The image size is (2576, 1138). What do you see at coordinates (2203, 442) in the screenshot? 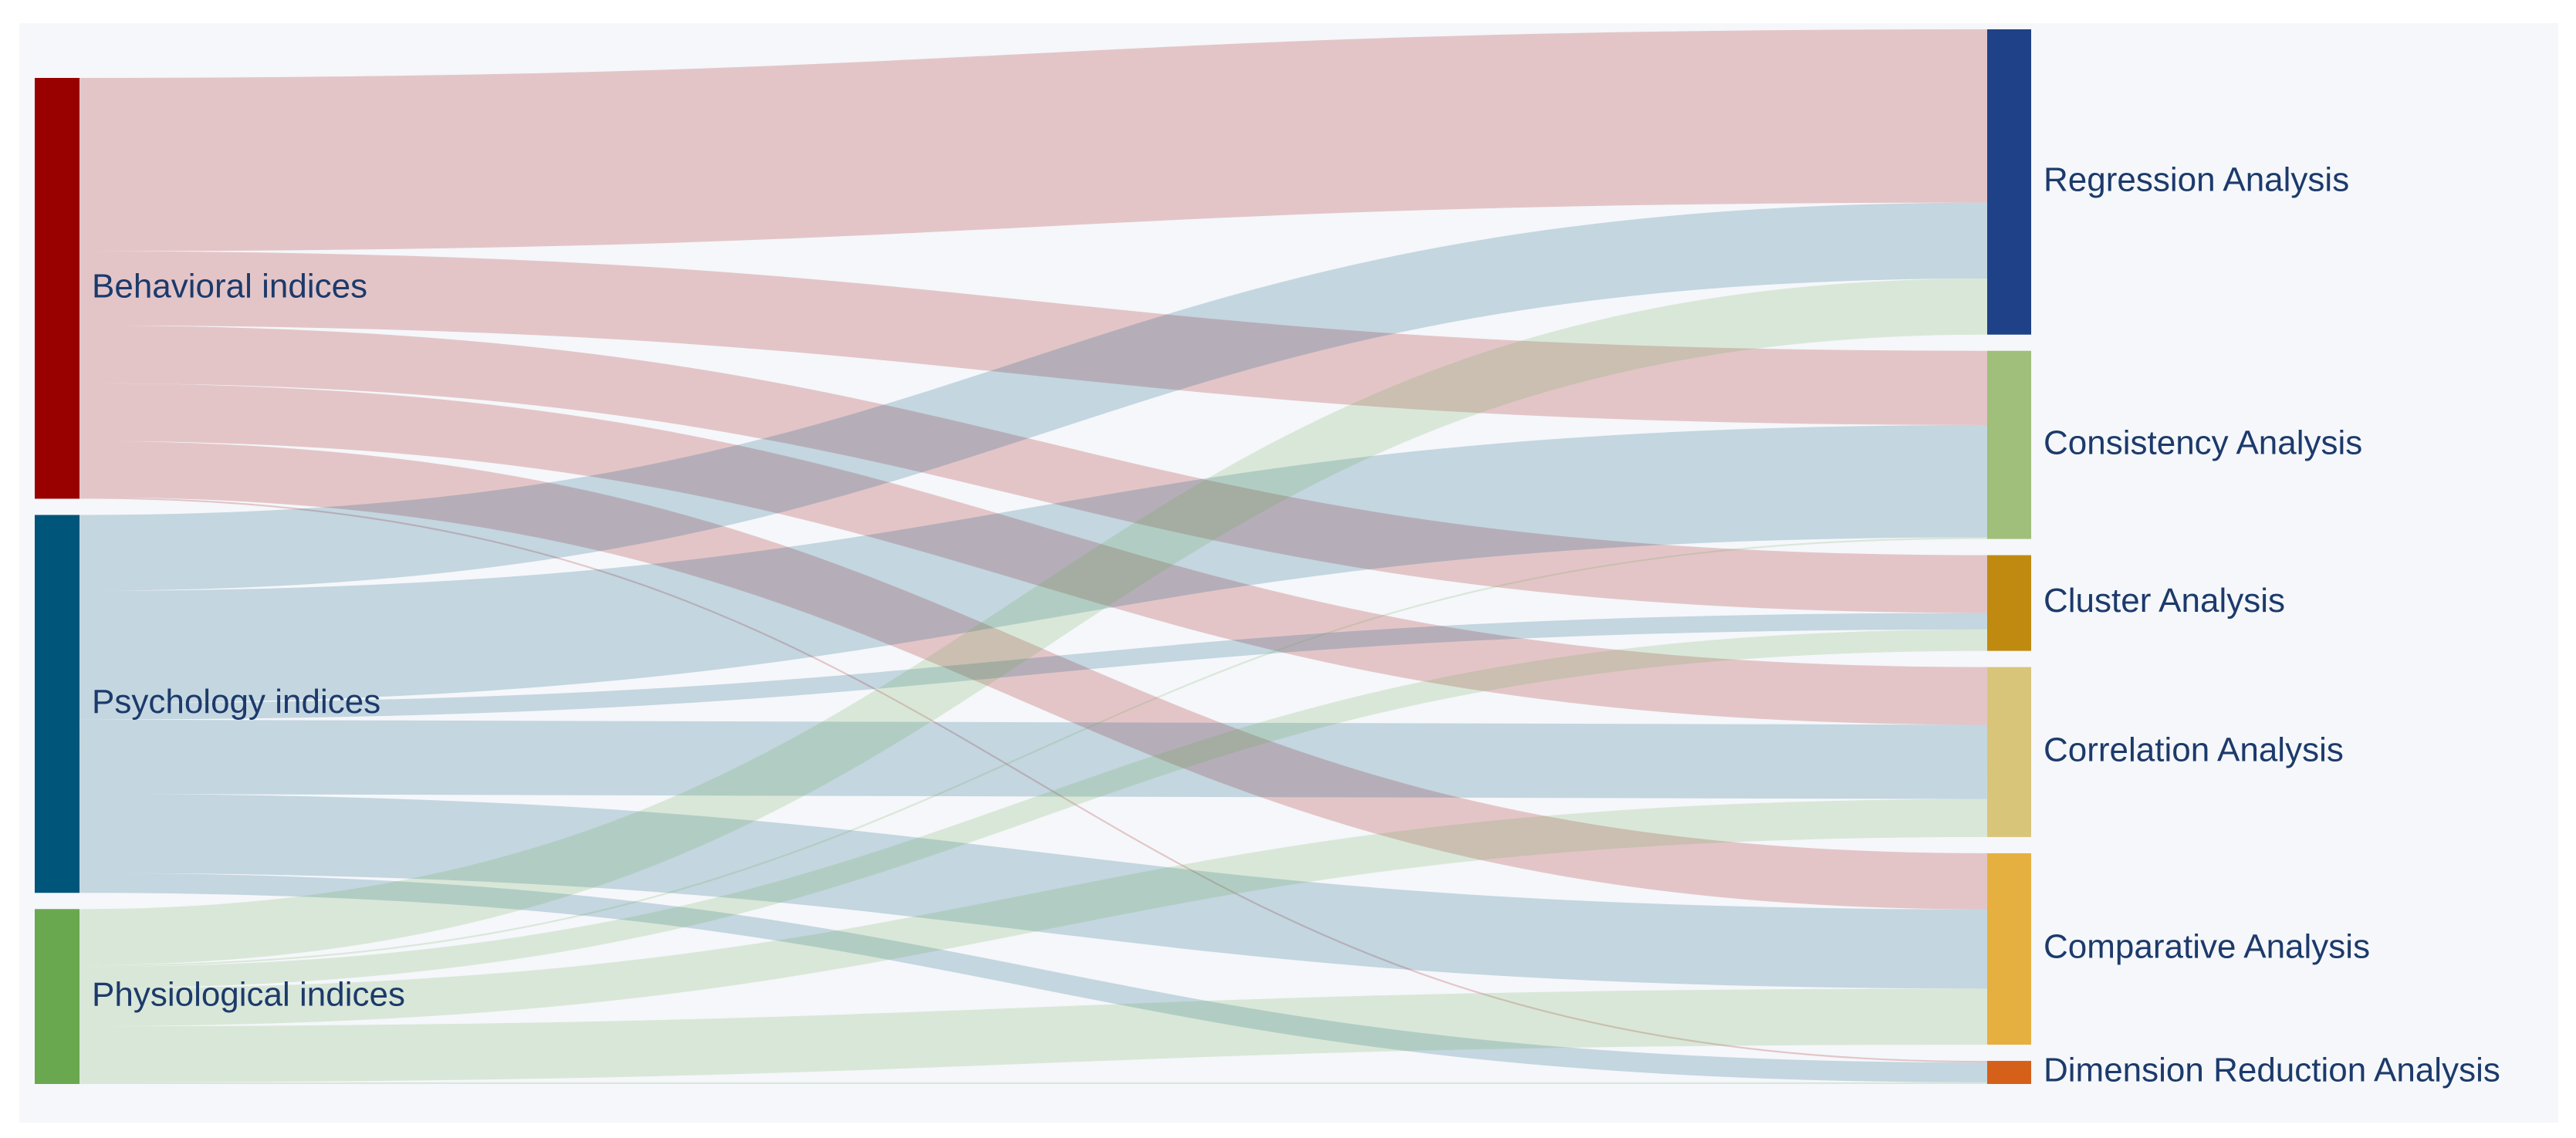
I see `node-label: Consistency Analysis` at bounding box center [2203, 442].